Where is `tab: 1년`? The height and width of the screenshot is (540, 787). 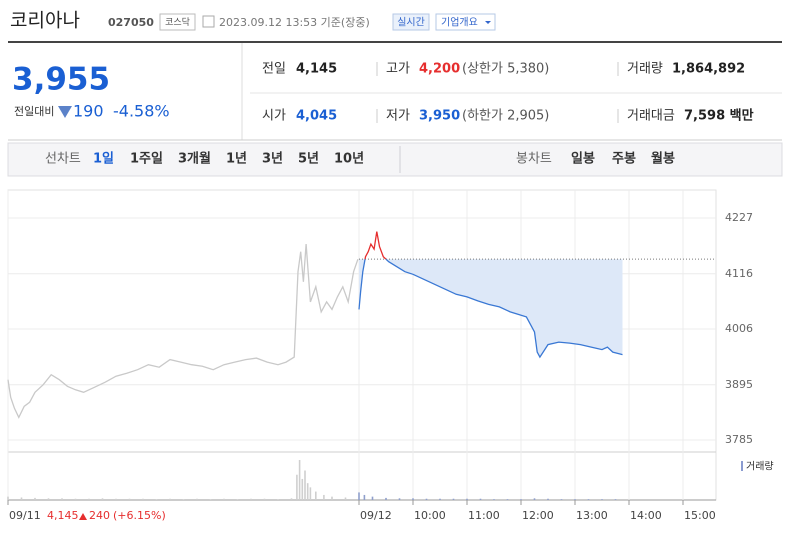 tab: 1년 is located at coordinates (236, 159).